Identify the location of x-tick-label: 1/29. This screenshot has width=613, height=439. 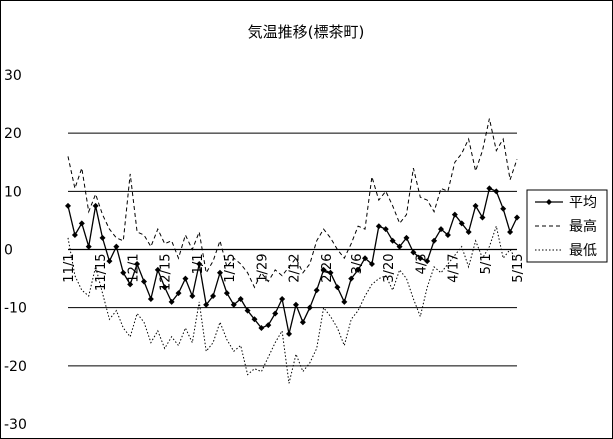
(262, 268).